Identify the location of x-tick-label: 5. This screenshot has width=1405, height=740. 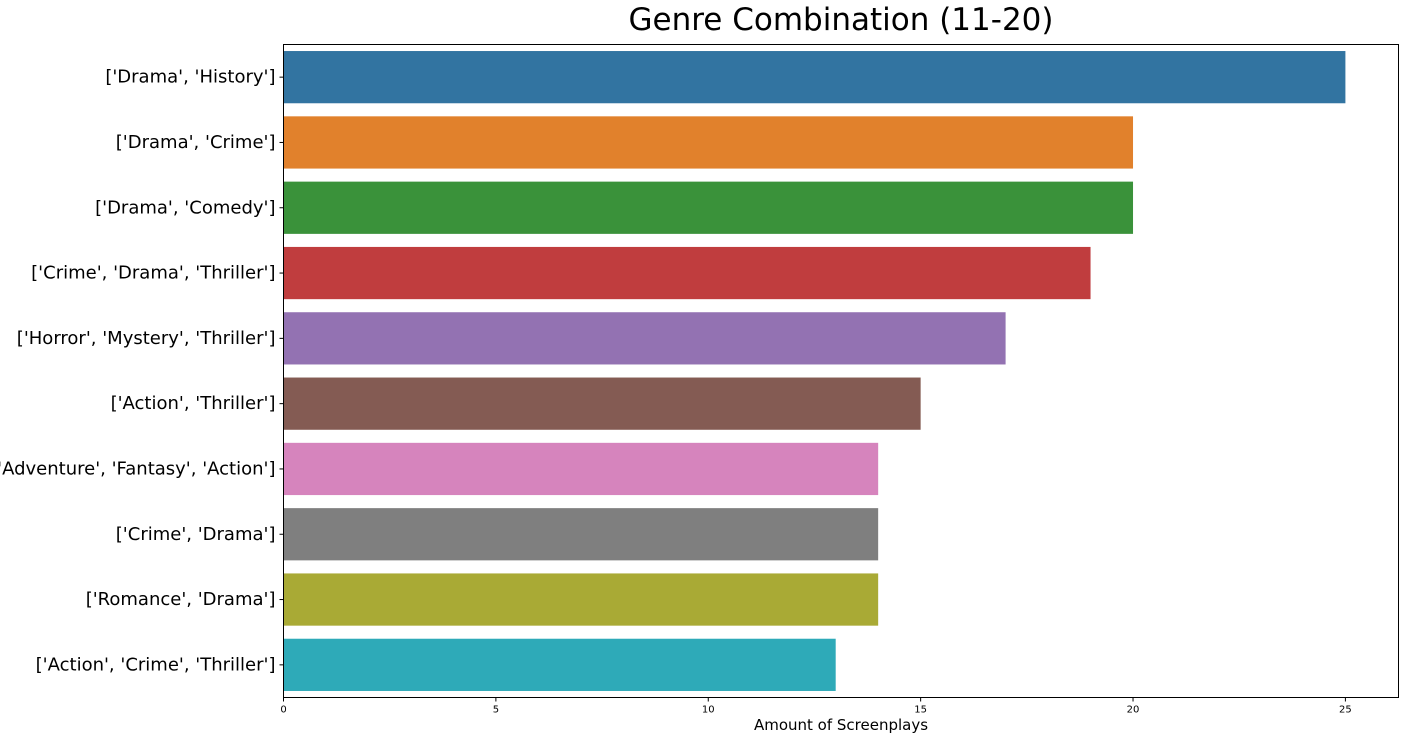
(496, 710).